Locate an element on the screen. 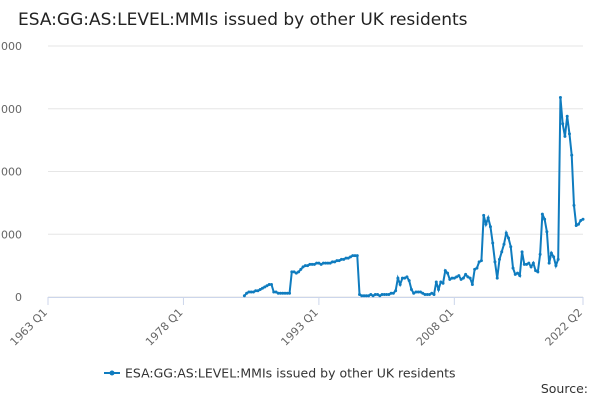  x-tick-label: 1978 Q1 is located at coordinates (164, 327).